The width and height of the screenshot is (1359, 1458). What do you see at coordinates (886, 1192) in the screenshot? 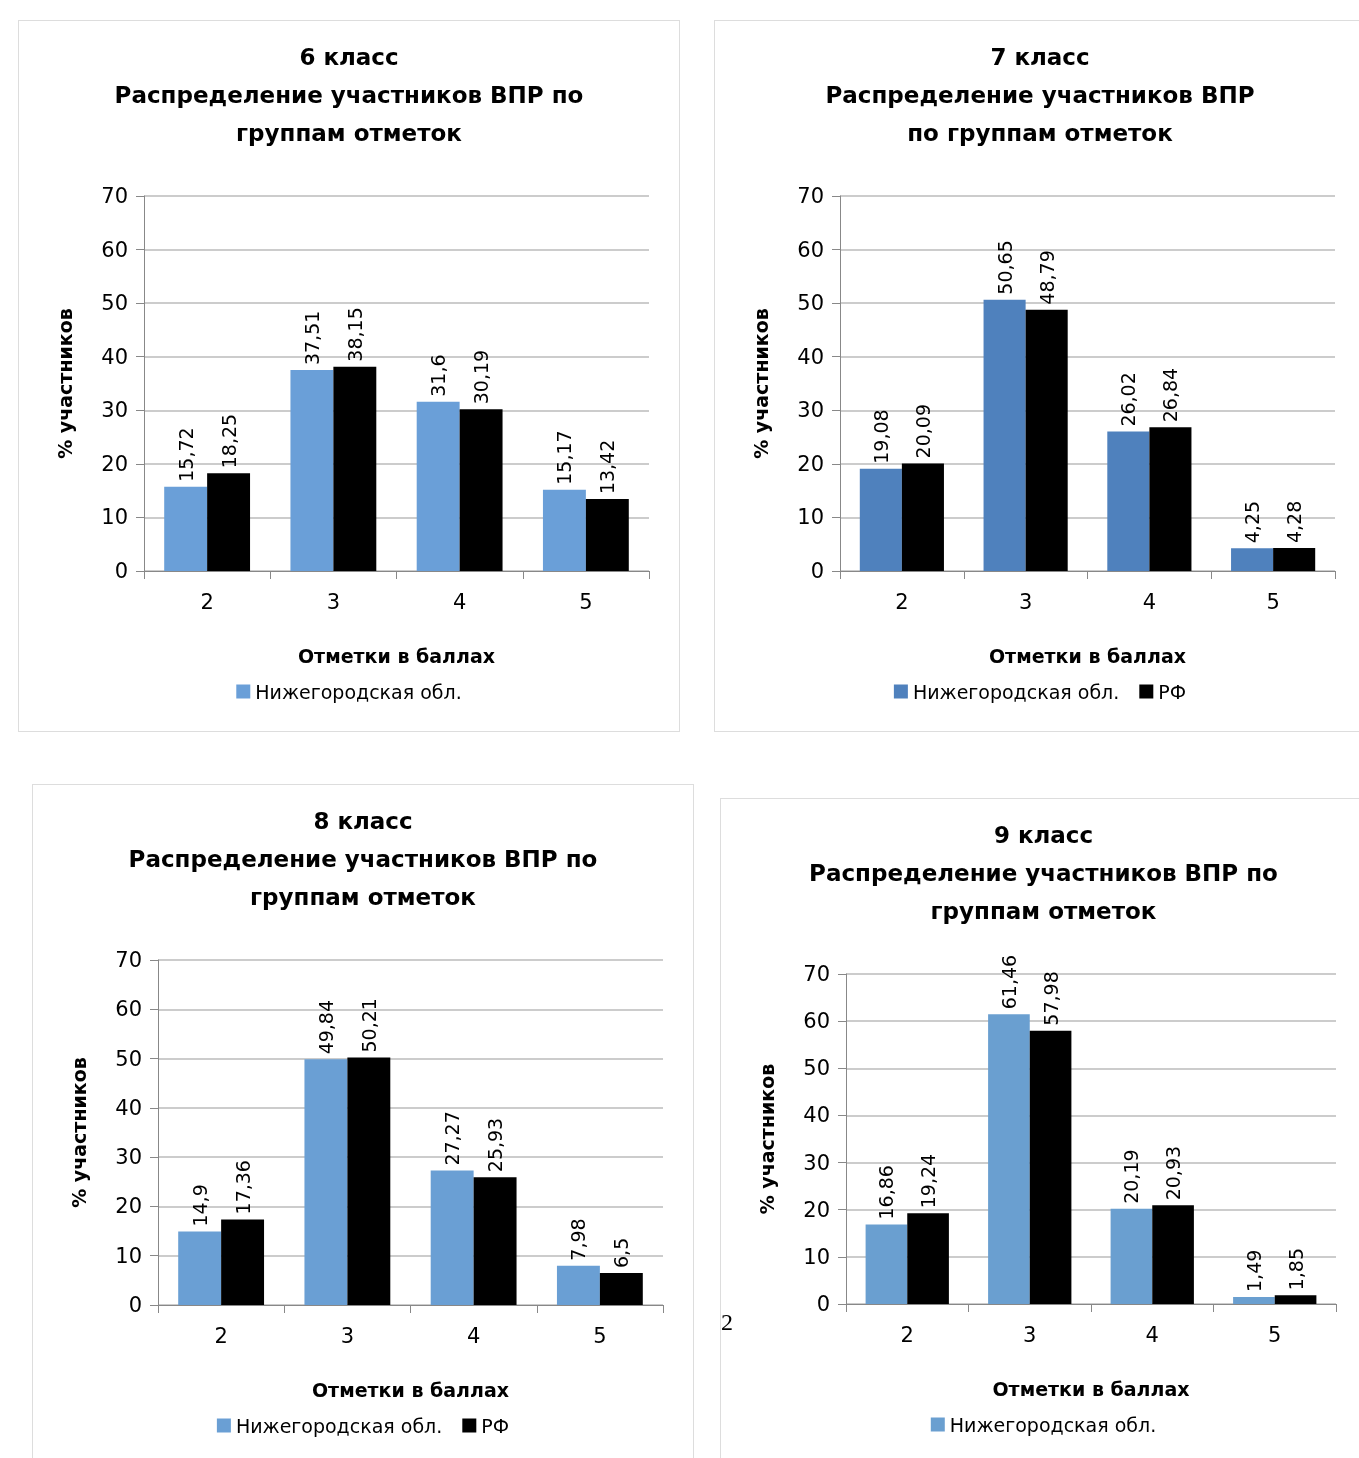
I see `data-label: 16,86` at bounding box center [886, 1192].